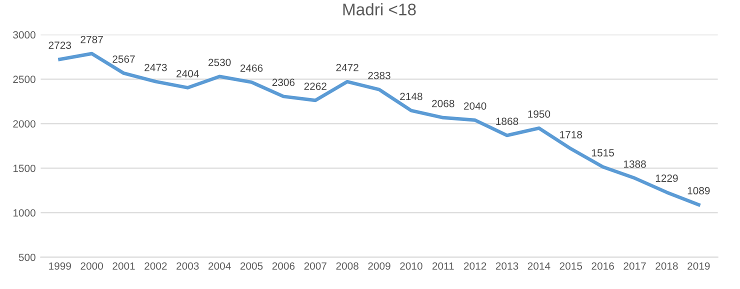  What do you see at coordinates (507, 122) in the screenshot?
I see `data-label: 1868` at bounding box center [507, 122].